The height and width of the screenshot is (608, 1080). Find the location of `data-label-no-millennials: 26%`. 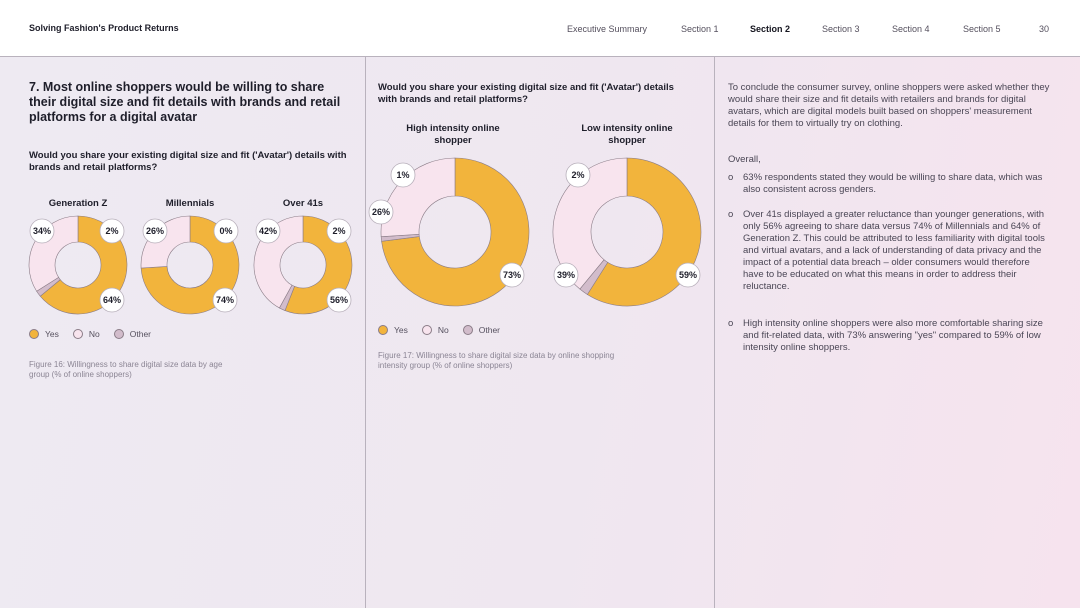

data-label-no-millennials: 26% is located at coordinates (155, 231).